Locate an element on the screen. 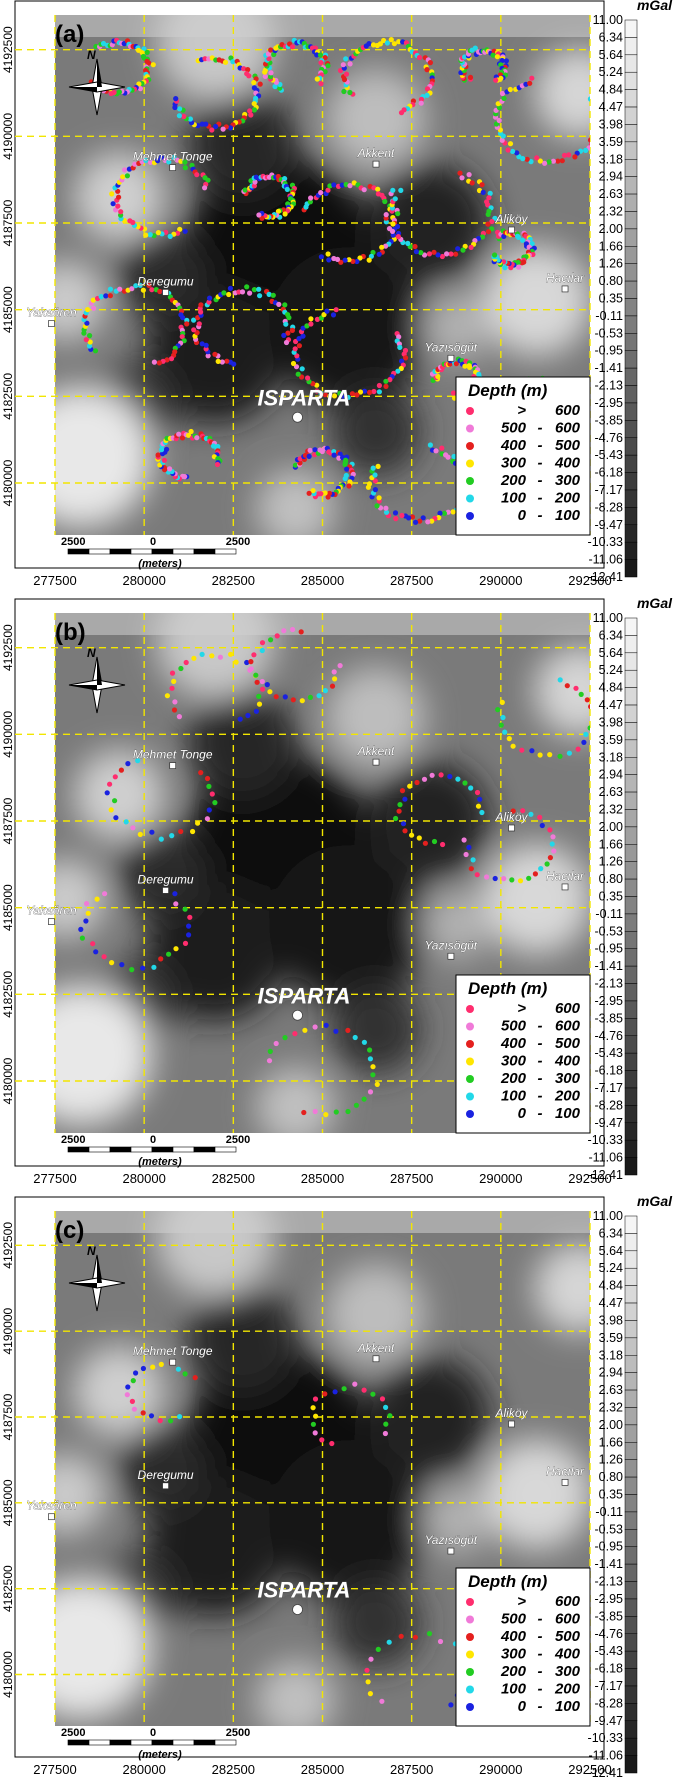 The image size is (685, 1786). y-tick-label: 4187500 is located at coordinates (8, 222).